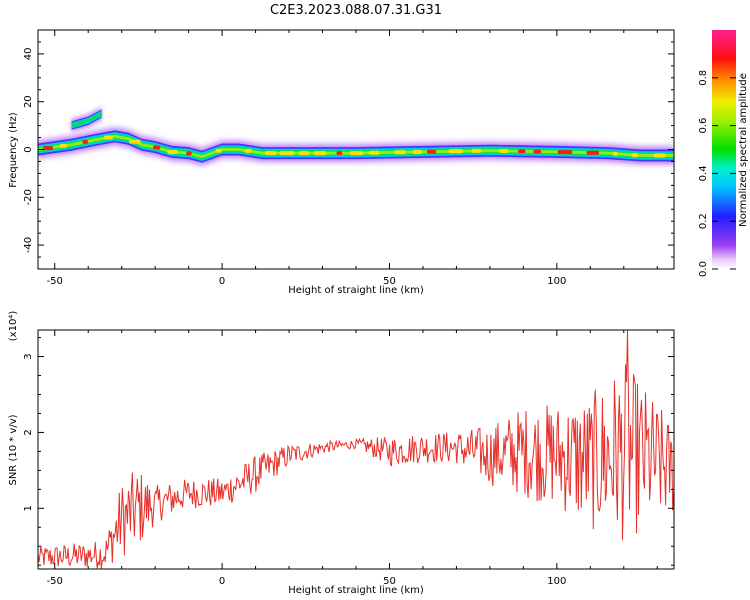 The image size is (750, 600). I want to click on colorbar-tick-label: 0.8, so click(703, 78).